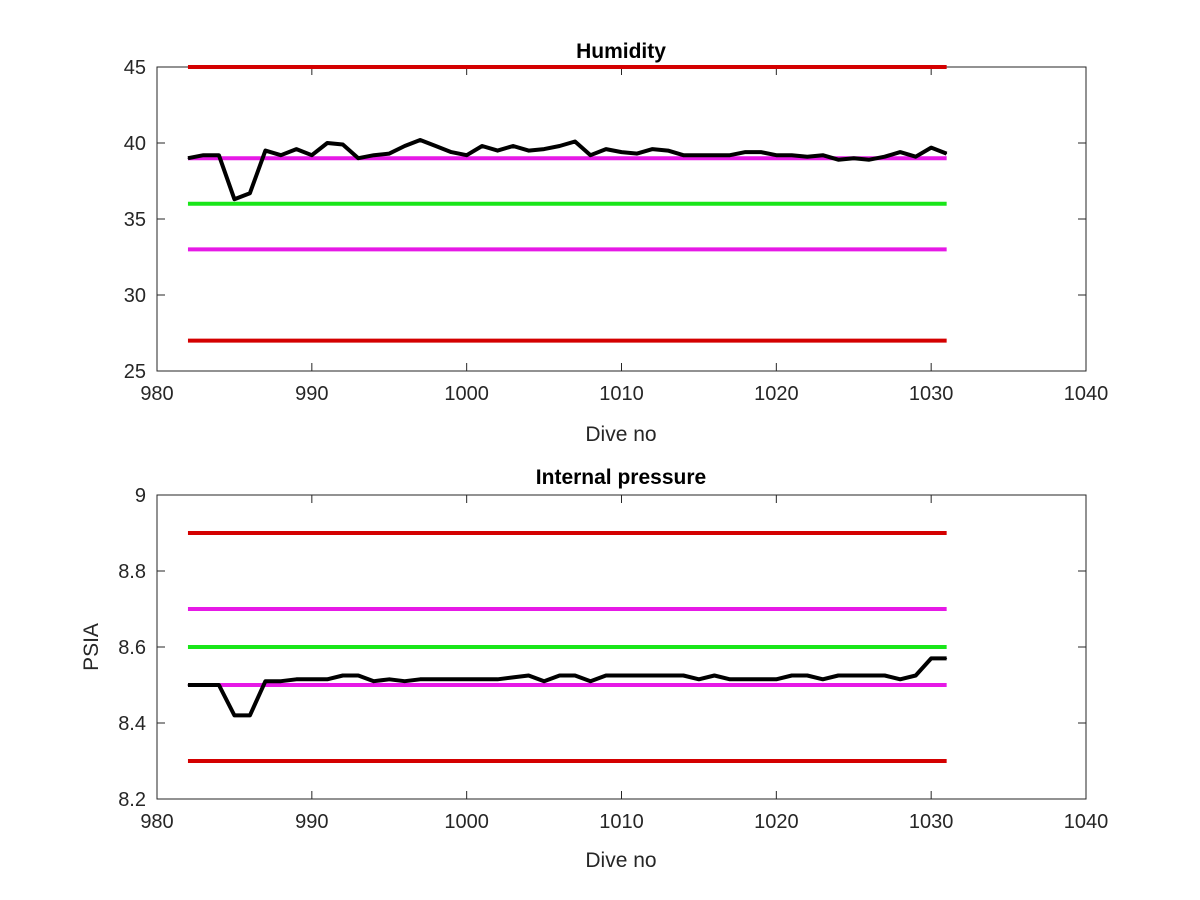 The image size is (1200, 900). Describe the element at coordinates (156, 394) in the screenshot. I see `humidity-x-tick-label: 980` at that location.